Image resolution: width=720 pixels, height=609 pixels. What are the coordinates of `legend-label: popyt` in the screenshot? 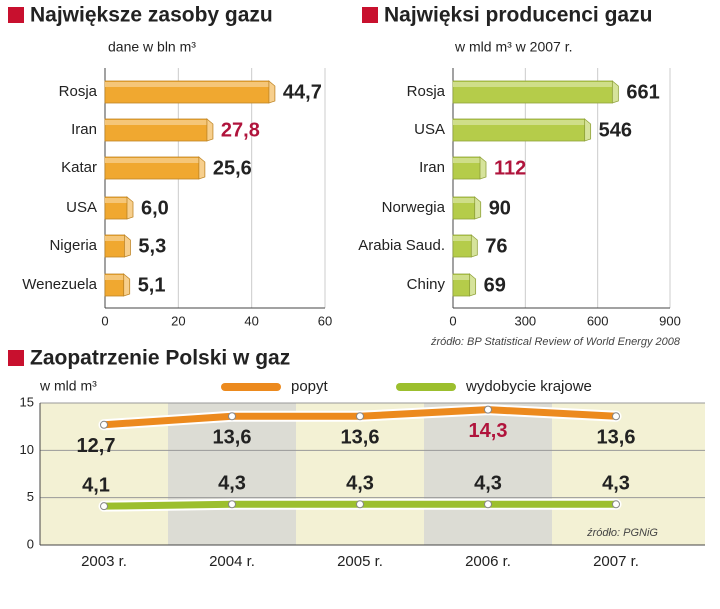 It's located at (310, 386).